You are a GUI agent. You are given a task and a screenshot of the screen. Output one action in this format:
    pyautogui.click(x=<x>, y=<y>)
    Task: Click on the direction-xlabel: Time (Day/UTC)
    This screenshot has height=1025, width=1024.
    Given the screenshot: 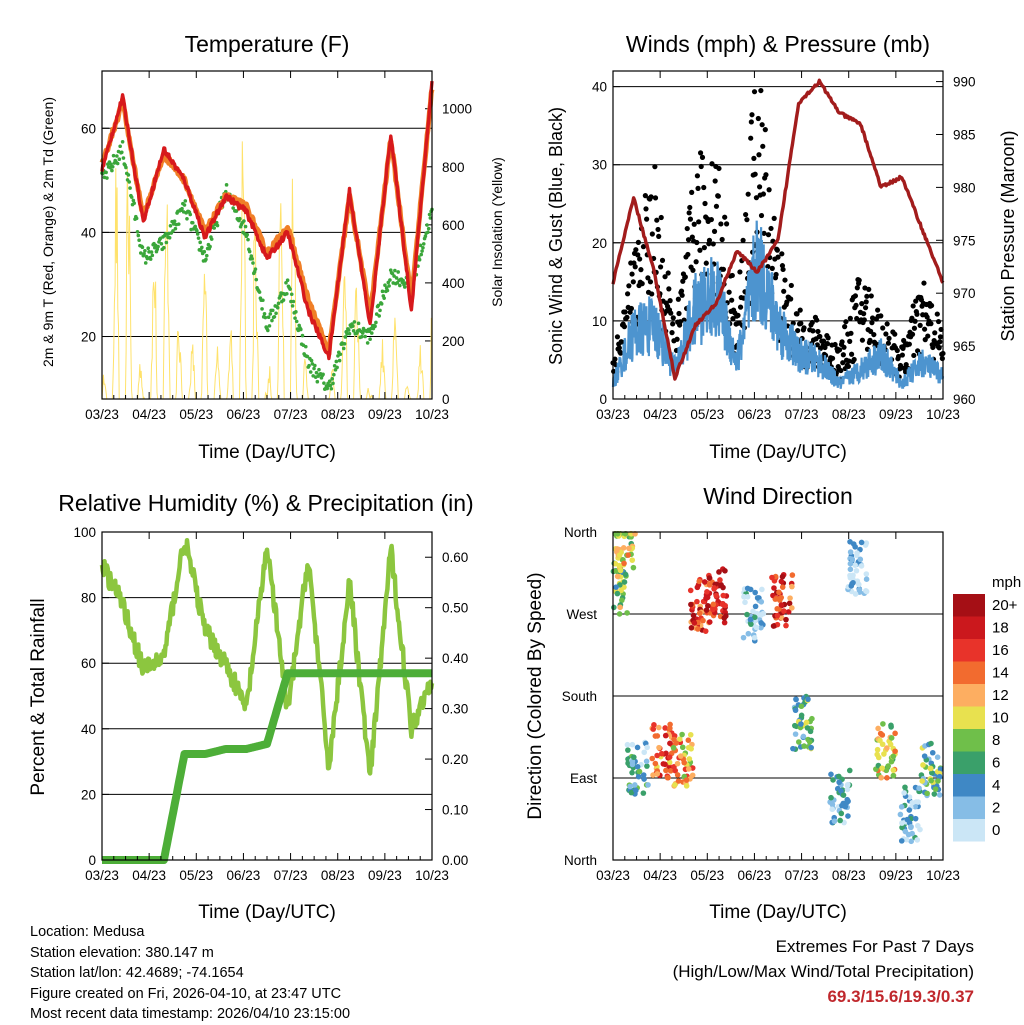 What is the action you would take?
    pyautogui.click(x=778, y=912)
    